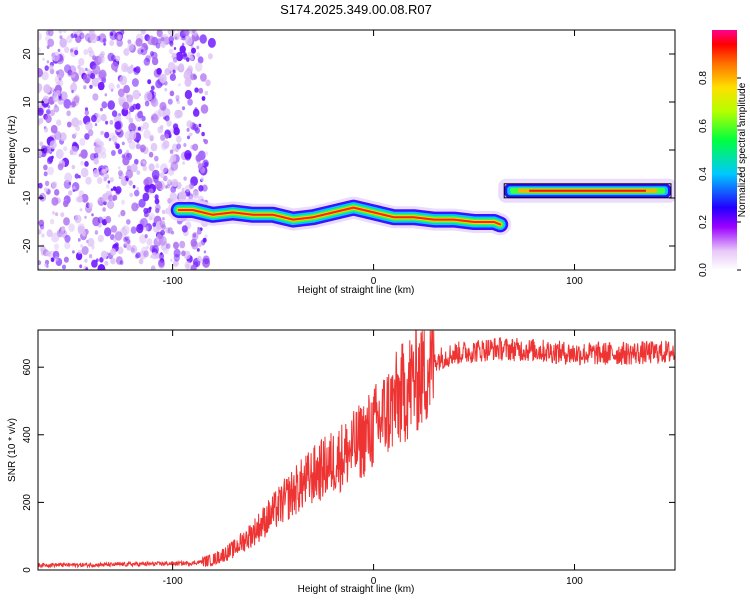  What do you see at coordinates (12, 150) in the screenshot?
I see `spectrogram-y-label: Frequency (Hz)` at bounding box center [12, 150].